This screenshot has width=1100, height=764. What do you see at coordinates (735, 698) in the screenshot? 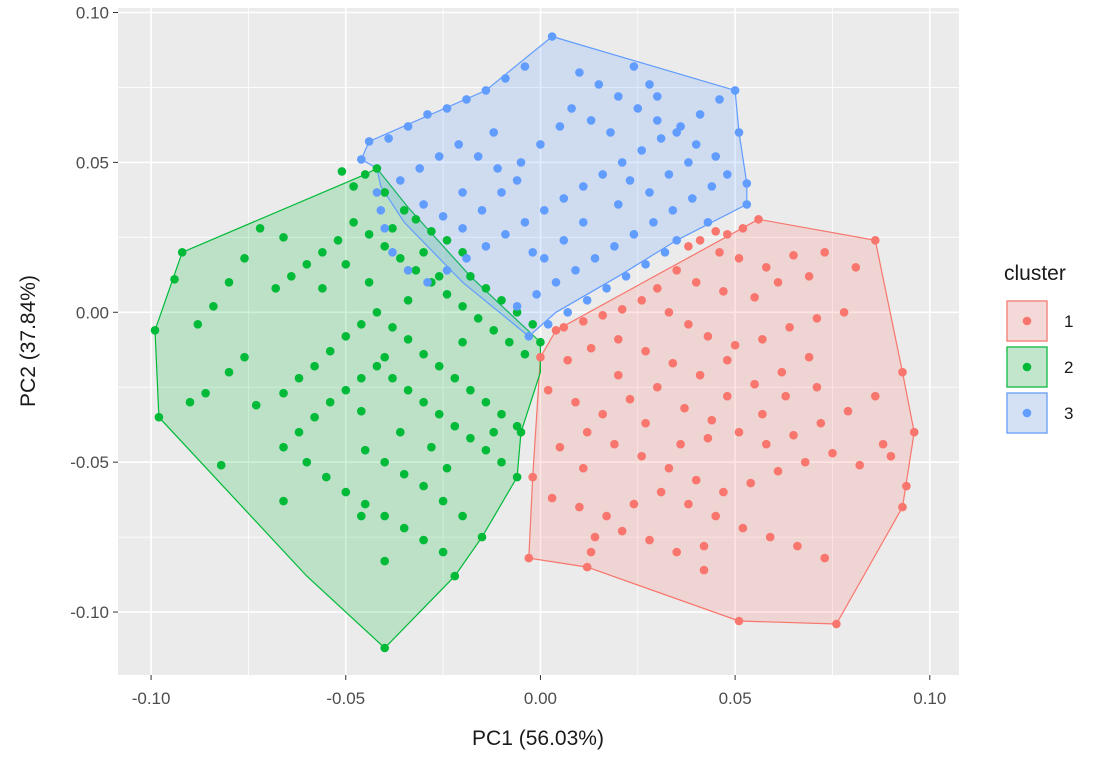
I see `x-tick-label: 0.05` at bounding box center [735, 698].